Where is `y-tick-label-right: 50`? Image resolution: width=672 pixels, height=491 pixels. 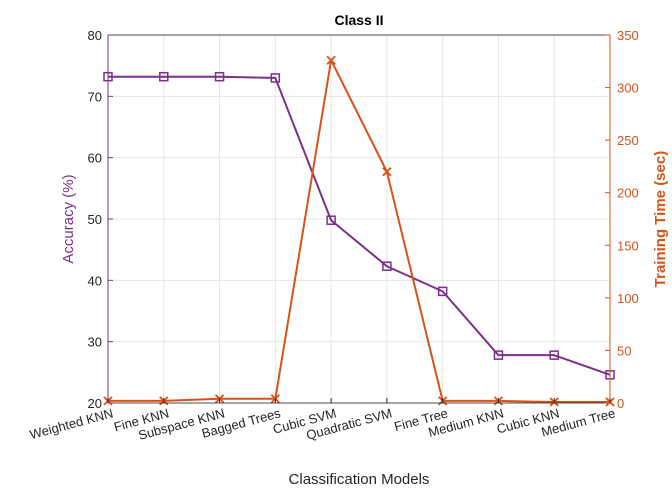
y-tick-label-right: 50 is located at coordinates (624, 350).